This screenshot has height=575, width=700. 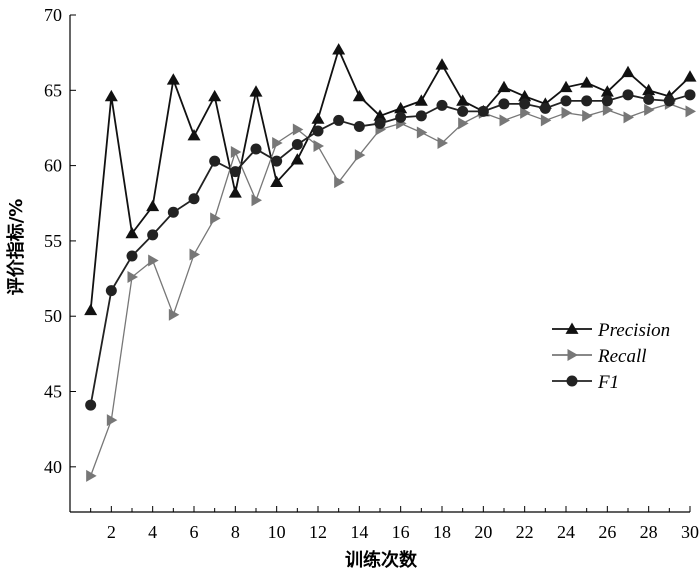 I want to click on y-axis-title: 评价指标/%, so click(x=16, y=247).